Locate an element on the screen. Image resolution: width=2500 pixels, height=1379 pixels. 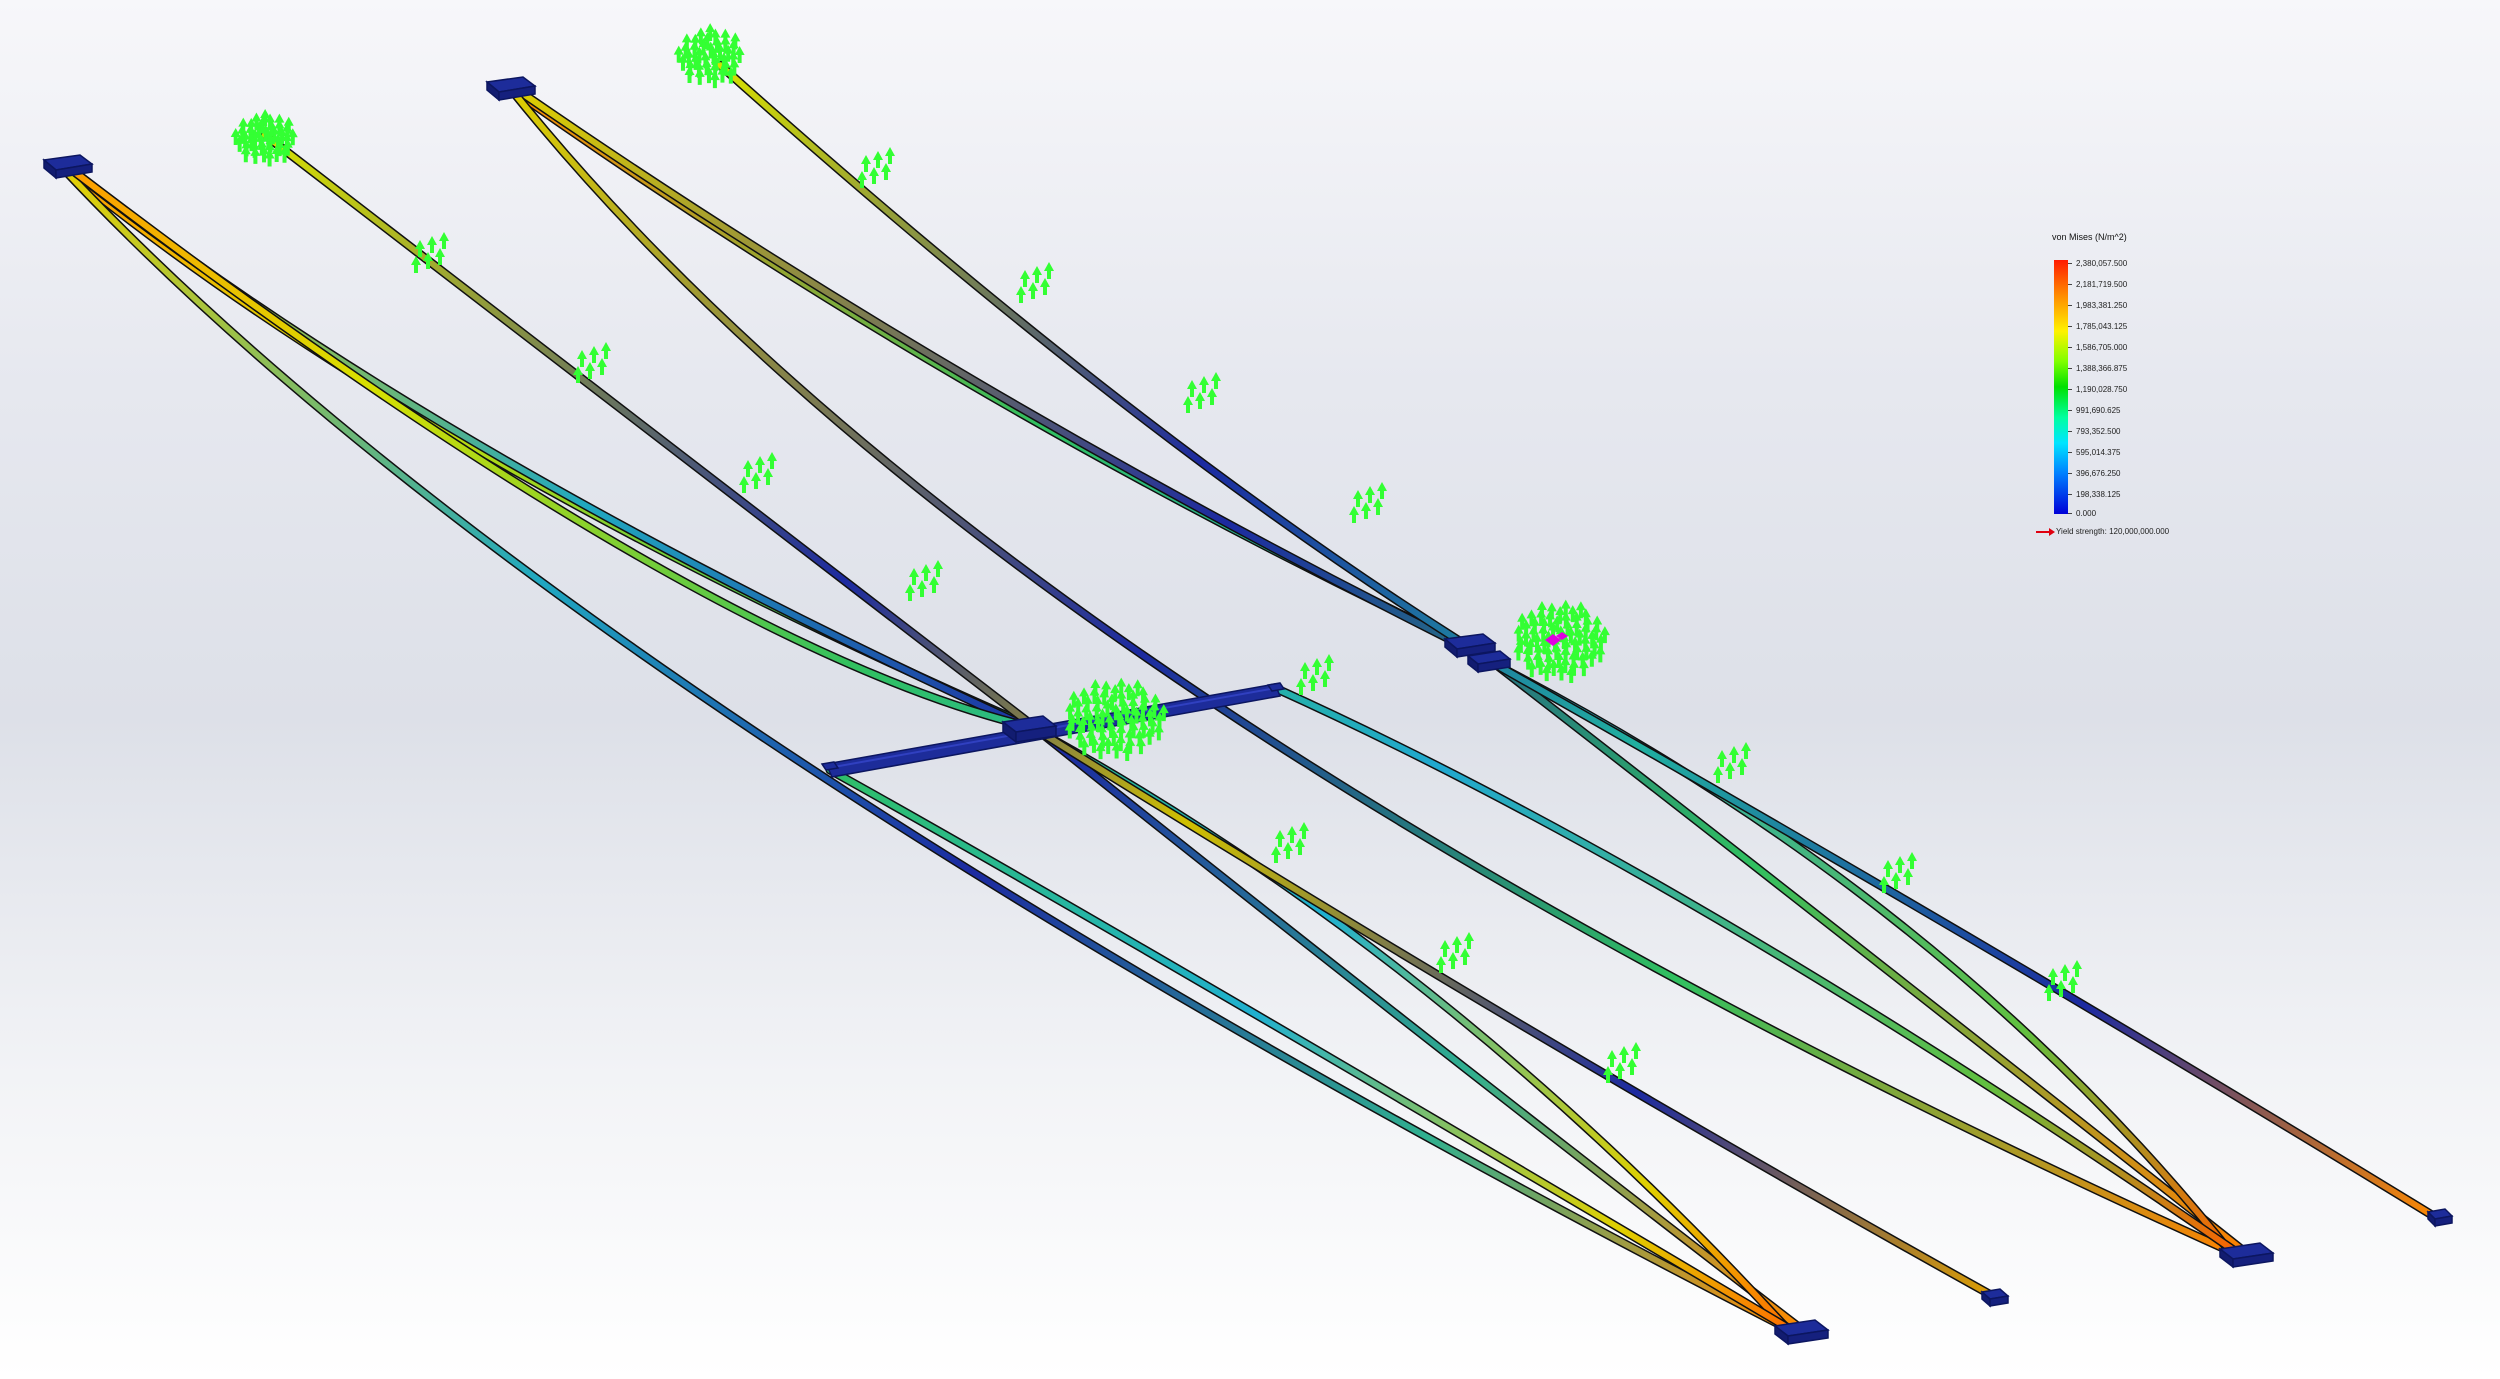
legend-tick-label: 991,690.625 is located at coordinates (2094, 411).